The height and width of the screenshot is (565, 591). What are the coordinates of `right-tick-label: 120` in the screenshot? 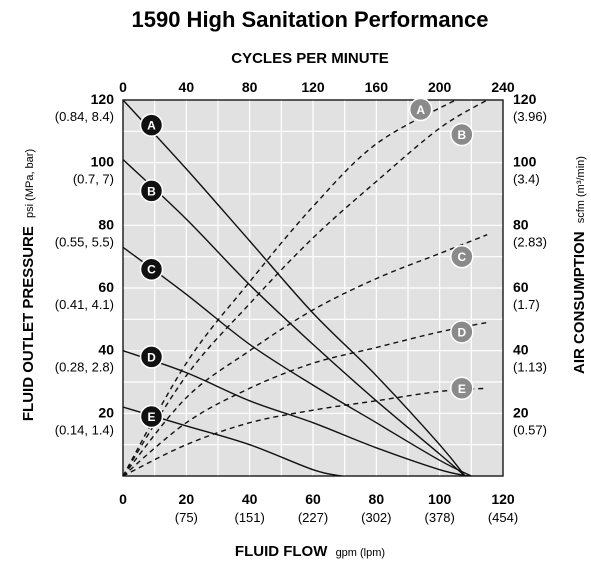 It's located at (525, 99).